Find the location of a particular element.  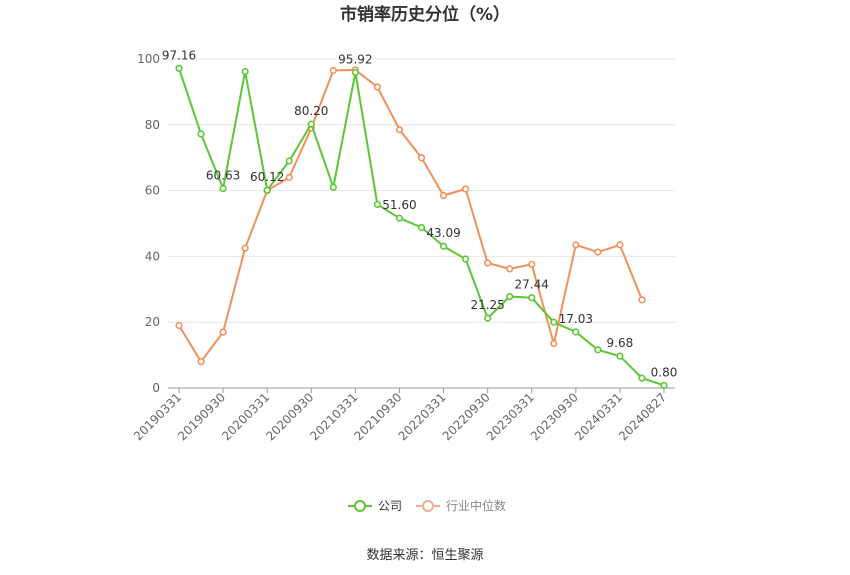

data-source: 数据来源：恒生聚源 is located at coordinates (424, 555).